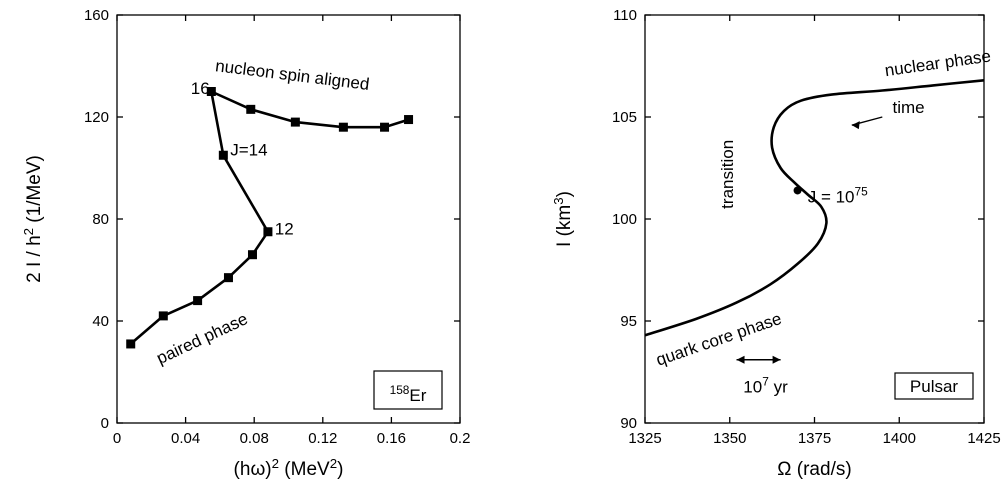 The image size is (1008, 500). Describe the element at coordinates (460, 438) in the screenshot. I see `x-tick-label: 0.2` at that location.